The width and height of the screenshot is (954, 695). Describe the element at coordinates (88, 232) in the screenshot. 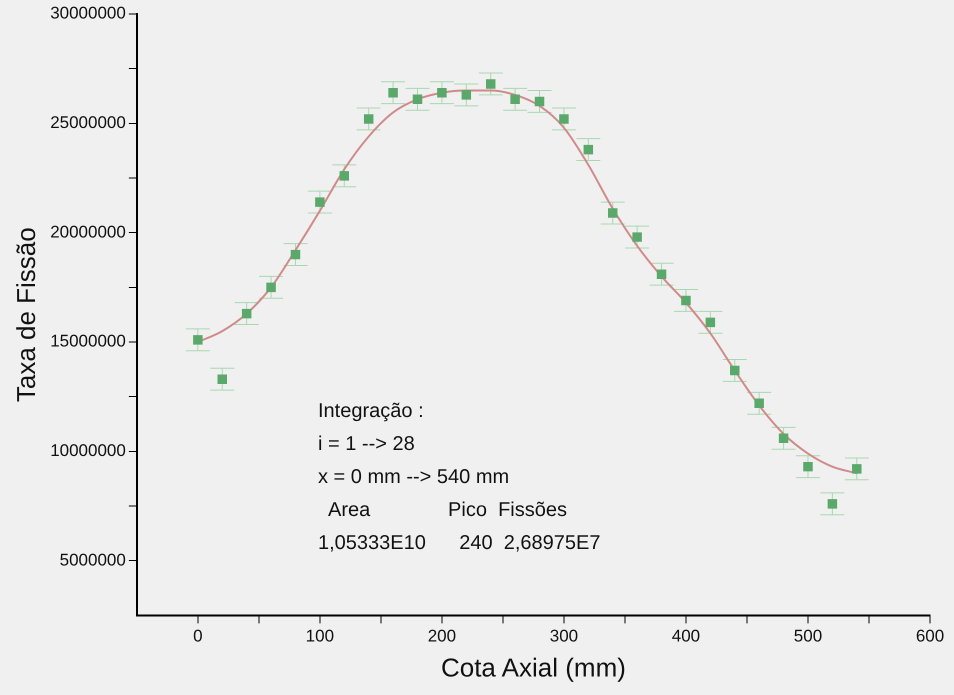

I see `y-tick-label: 20000000` at that location.